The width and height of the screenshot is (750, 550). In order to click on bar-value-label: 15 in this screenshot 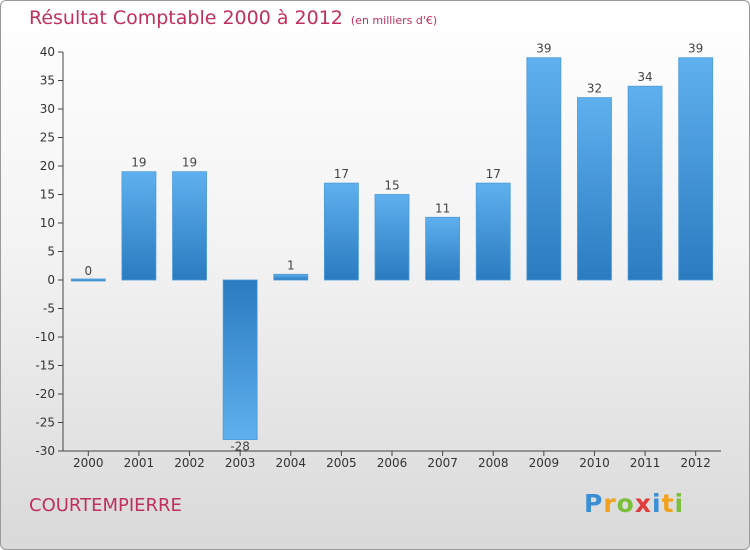, I will do `click(391, 186)`.